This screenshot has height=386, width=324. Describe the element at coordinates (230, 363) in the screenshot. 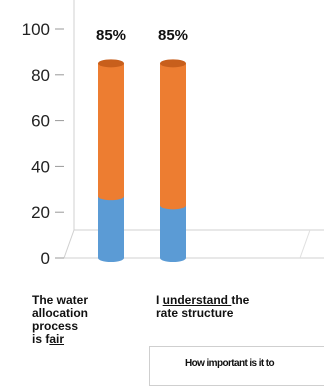

I see `legend-text: How important is it to` at that location.